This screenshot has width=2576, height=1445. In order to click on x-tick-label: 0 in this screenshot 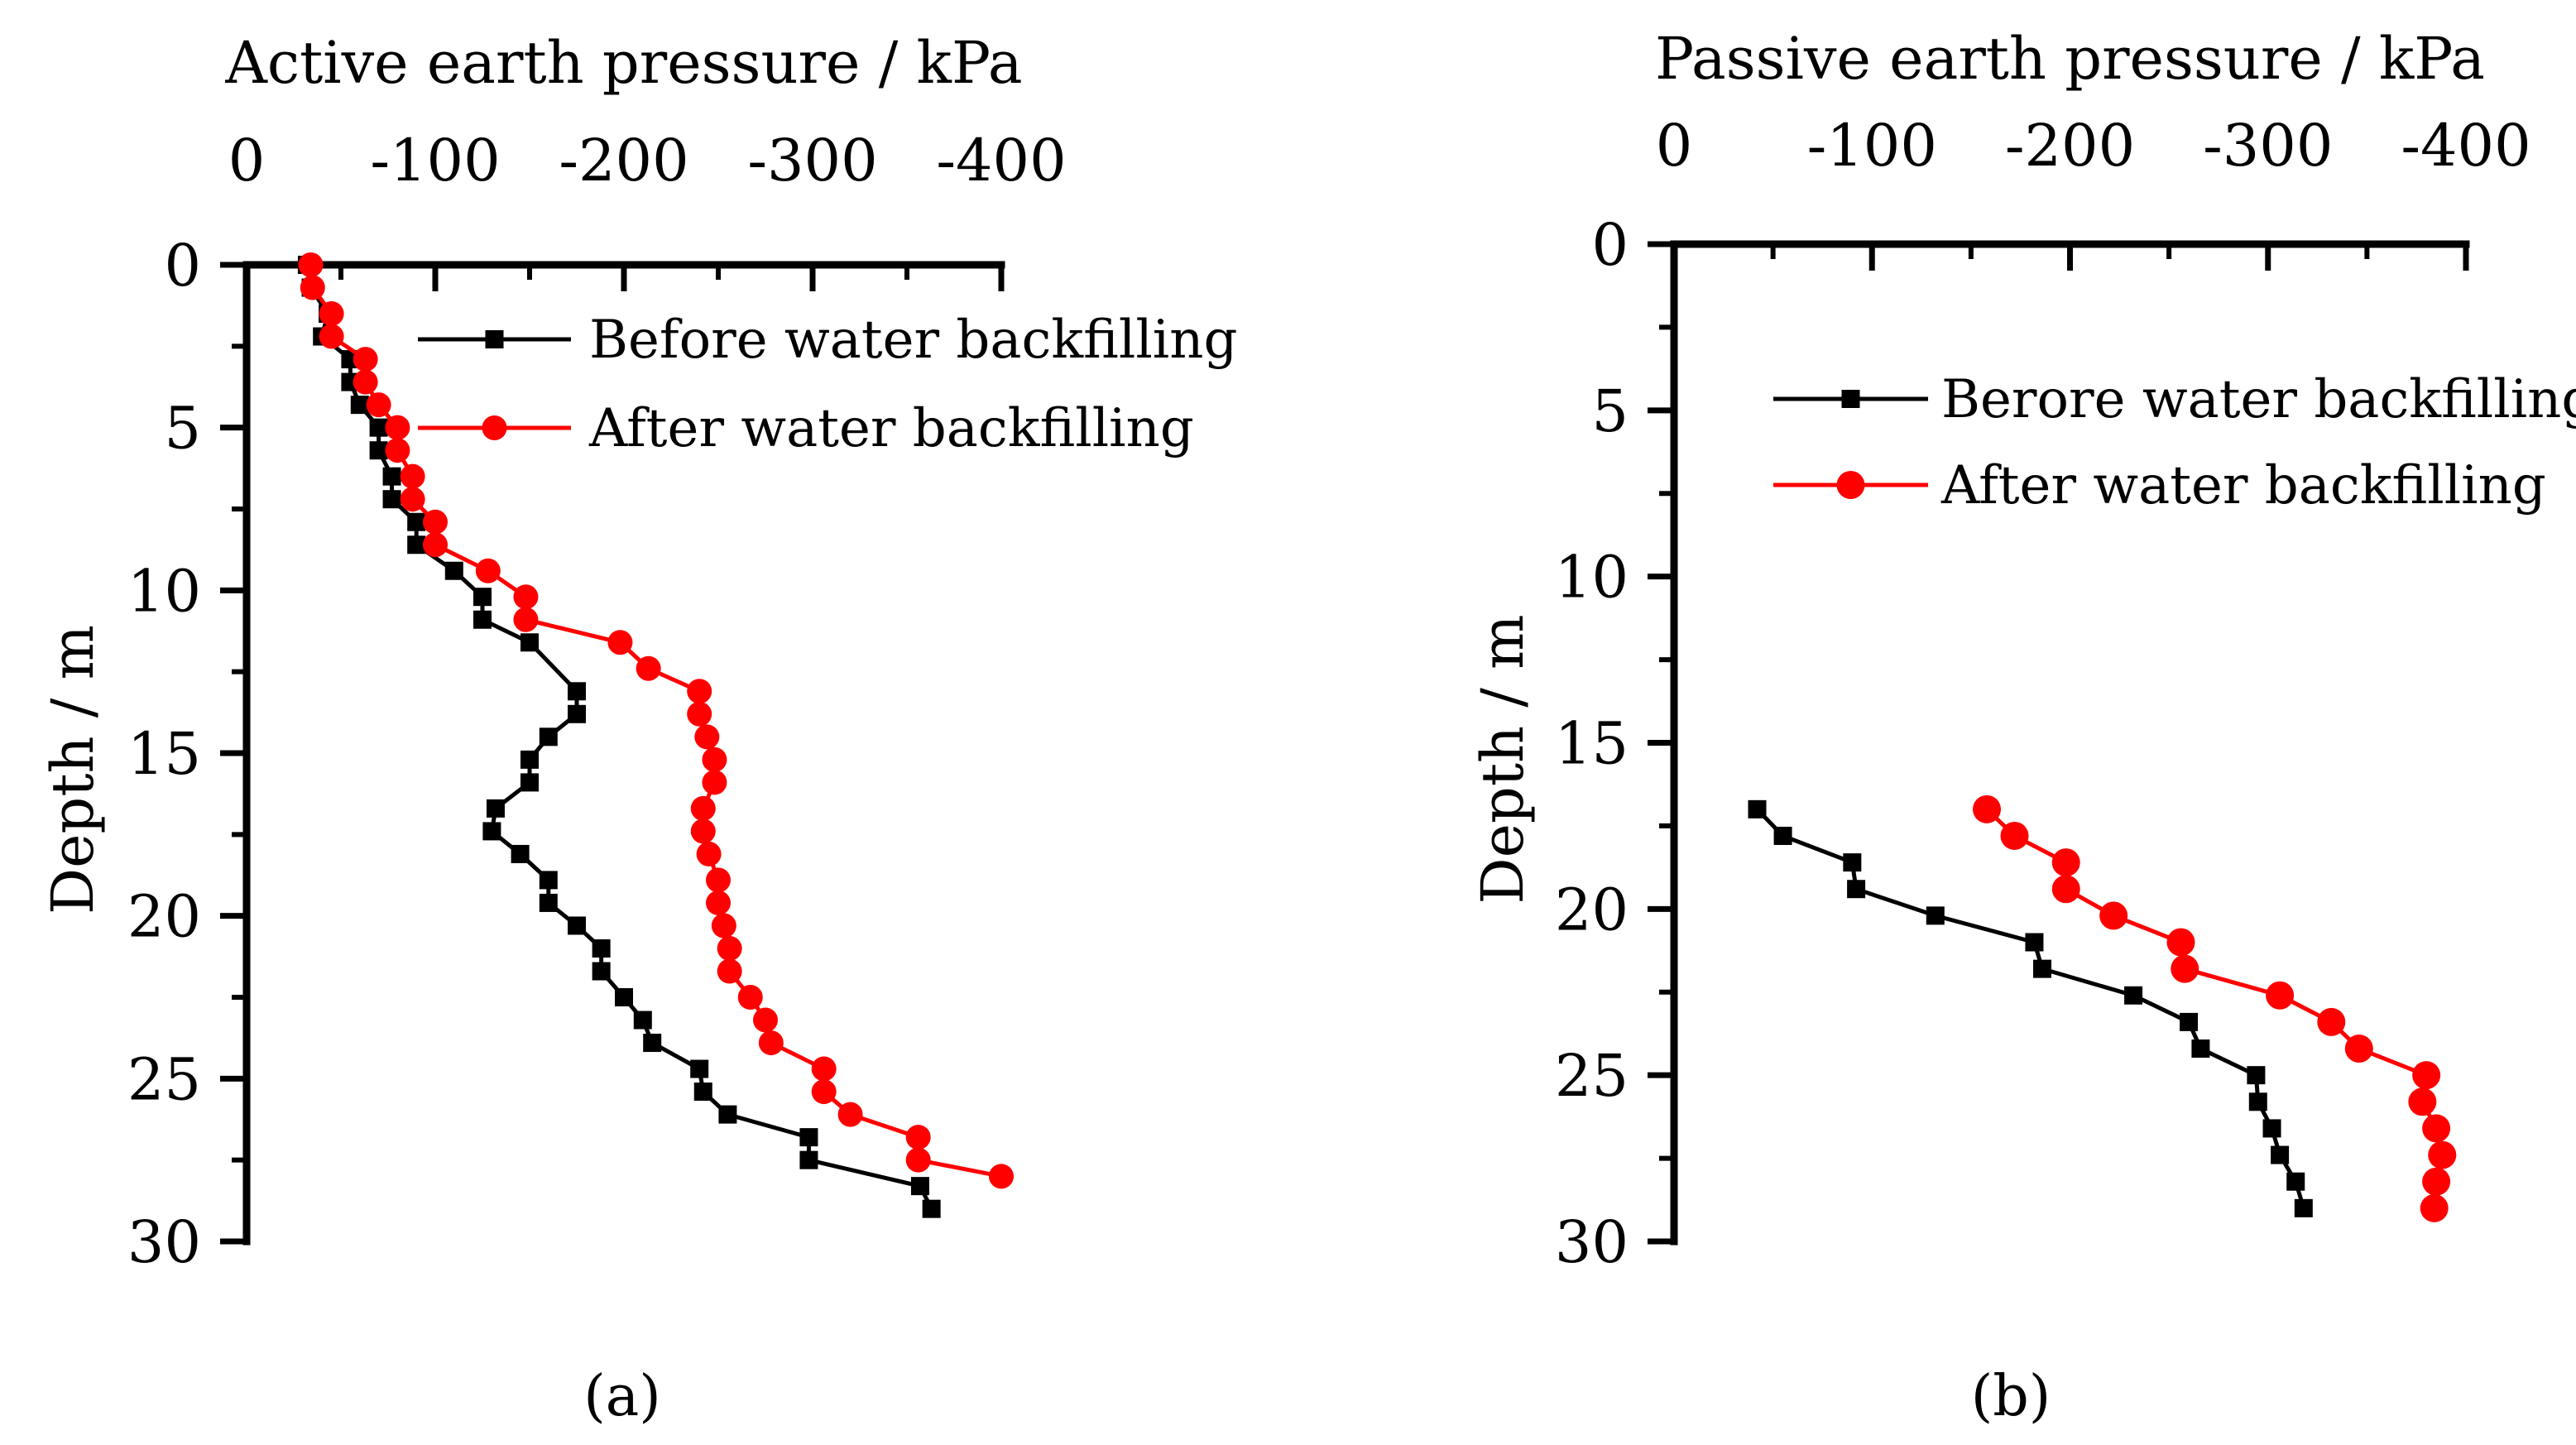, I will do `click(1675, 146)`.